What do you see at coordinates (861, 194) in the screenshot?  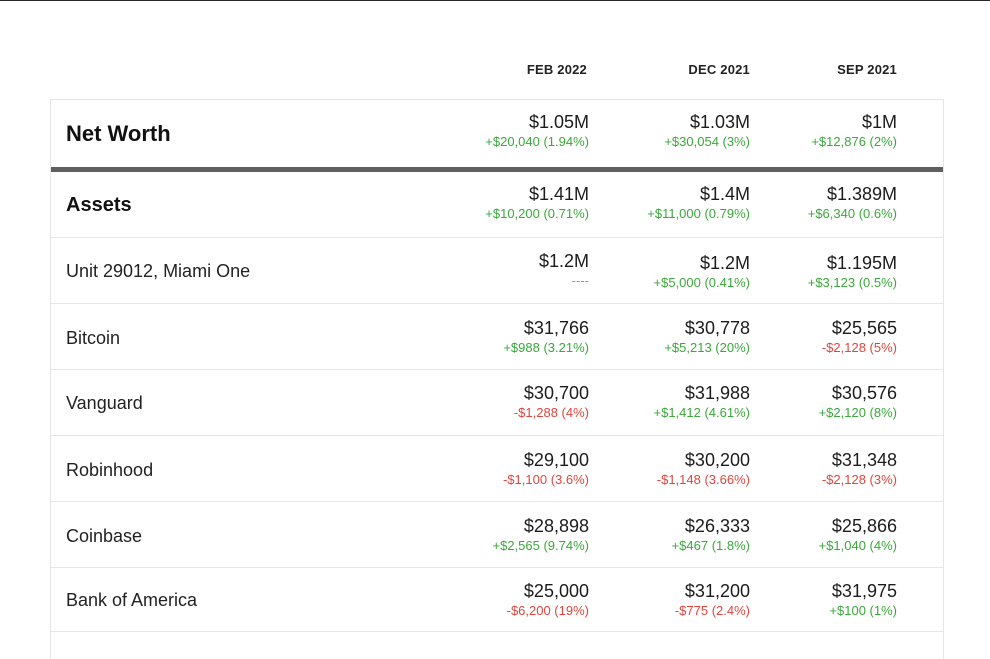 I see `cell-value: $1.389M` at bounding box center [861, 194].